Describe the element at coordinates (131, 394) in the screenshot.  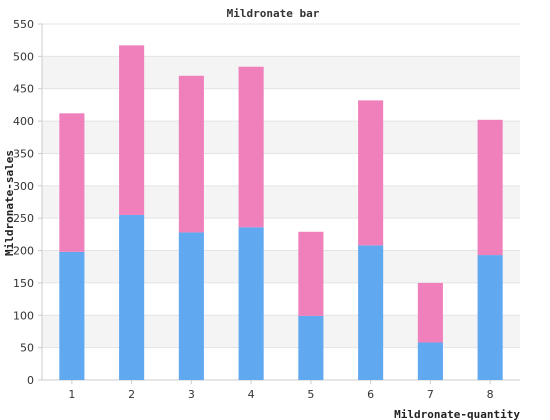
I see `x-tick-label: 2` at that location.